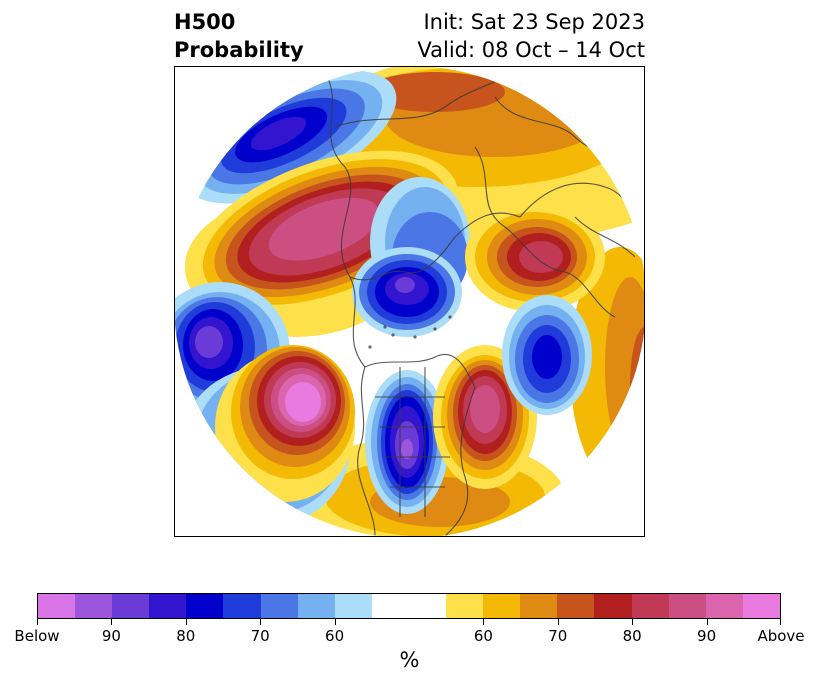  What do you see at coordinates (531, 50) in the screenshot?
I see `valid-period: Valid: 08 Oct – 14 Oct` at bounding box center [531, 50].